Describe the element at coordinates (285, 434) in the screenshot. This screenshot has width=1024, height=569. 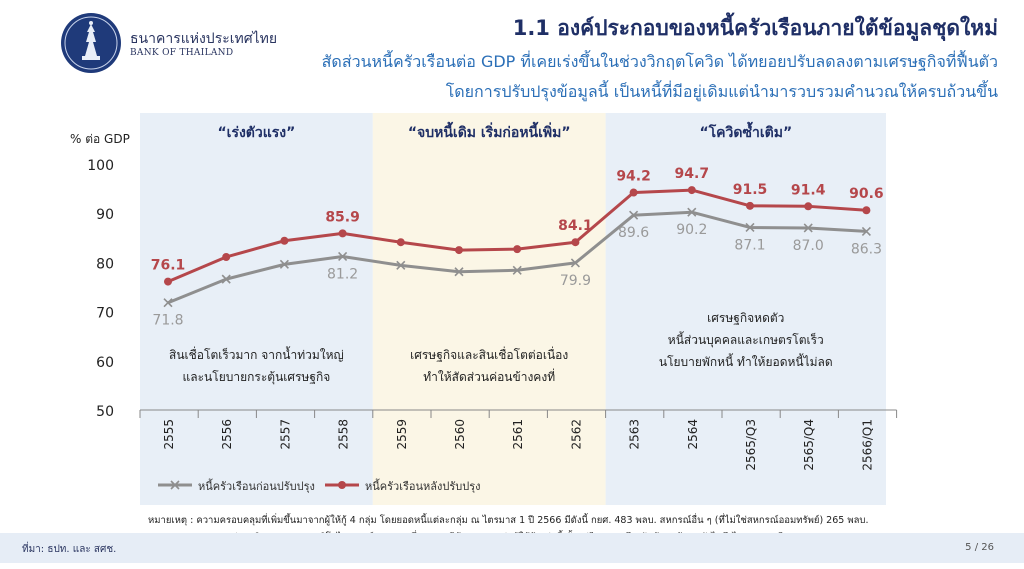
I see `x-tick-label: 2557` at that location.